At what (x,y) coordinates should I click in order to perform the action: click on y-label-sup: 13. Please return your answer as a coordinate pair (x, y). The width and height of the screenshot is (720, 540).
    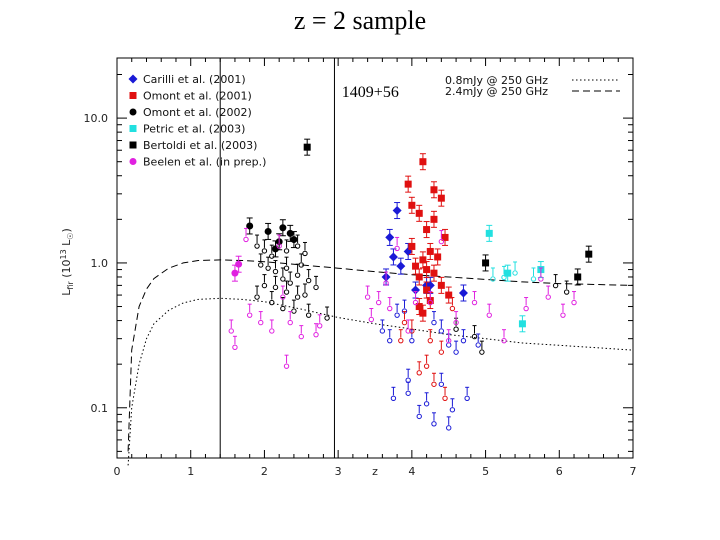
    Looking at the image, I should click on (63, 254).